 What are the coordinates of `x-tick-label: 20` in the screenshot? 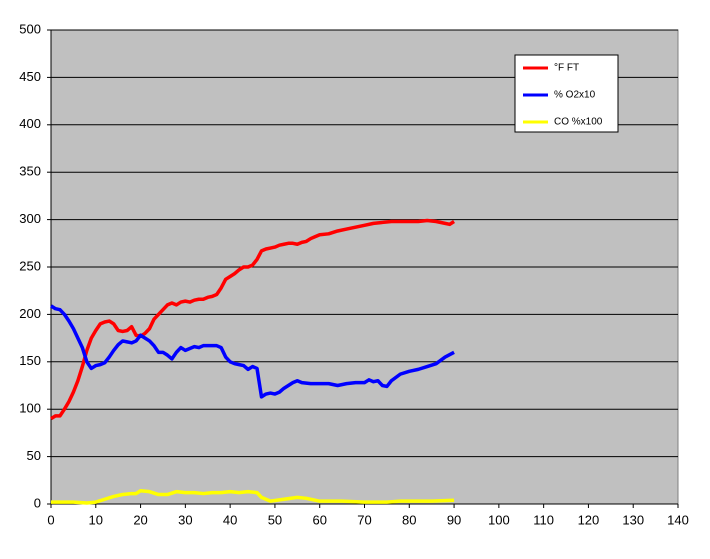 It's located at (140, 519).